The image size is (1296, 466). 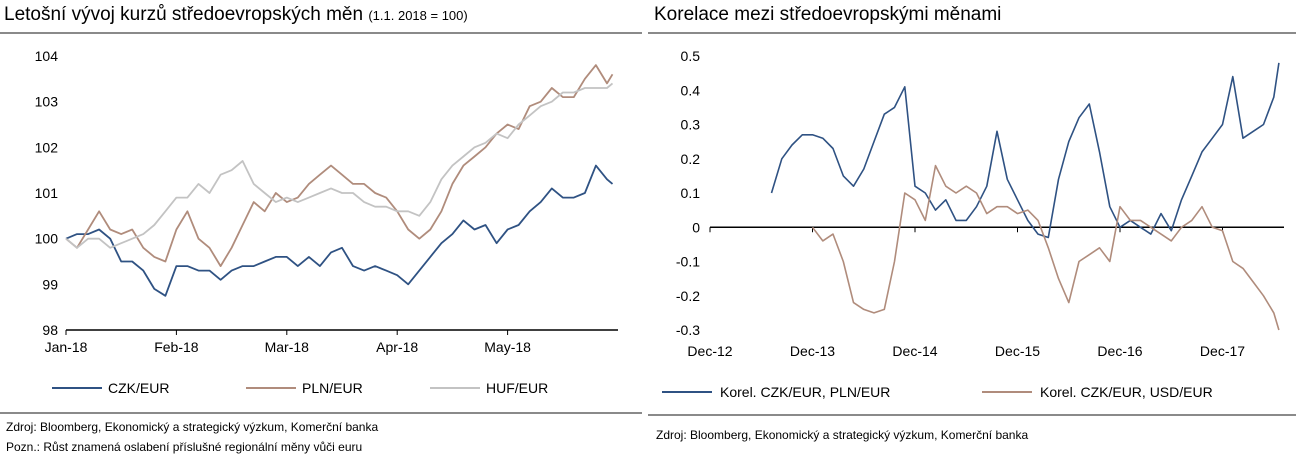 What do you see at coordinates (50, 284) in the screenshot?
I see `left-y-tick-label: 99` at bounding box center [50, 284].